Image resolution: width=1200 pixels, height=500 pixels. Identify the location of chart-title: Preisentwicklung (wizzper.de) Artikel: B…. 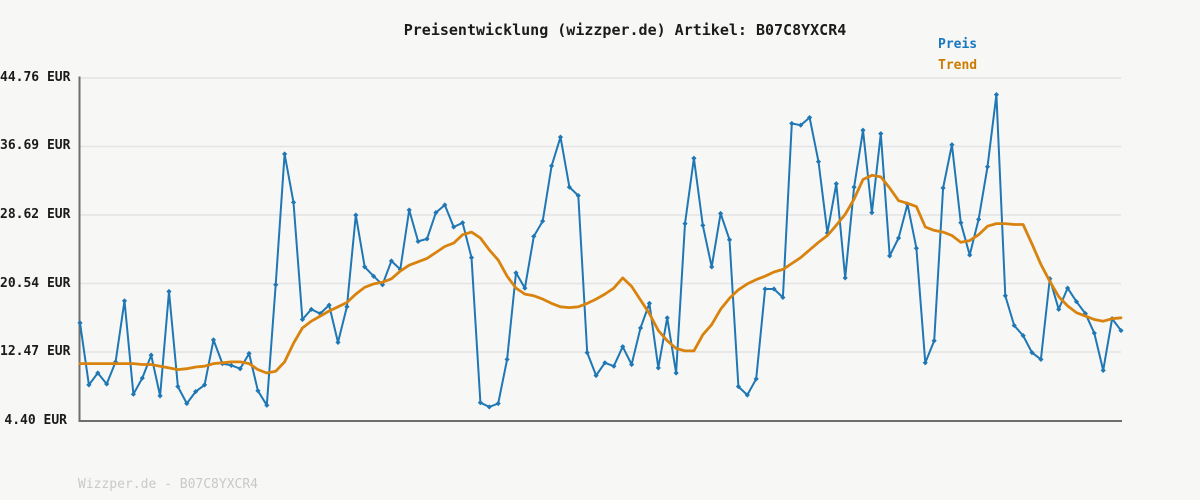
(625, 30).